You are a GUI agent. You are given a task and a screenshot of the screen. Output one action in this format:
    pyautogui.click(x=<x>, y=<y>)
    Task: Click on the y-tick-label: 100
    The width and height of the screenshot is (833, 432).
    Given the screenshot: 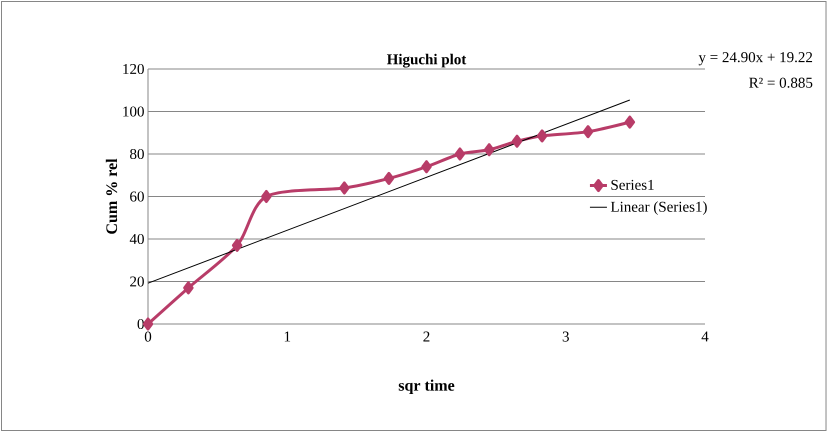 What is the action you would take?
    pyautogui.click(x=133, y=111)
    